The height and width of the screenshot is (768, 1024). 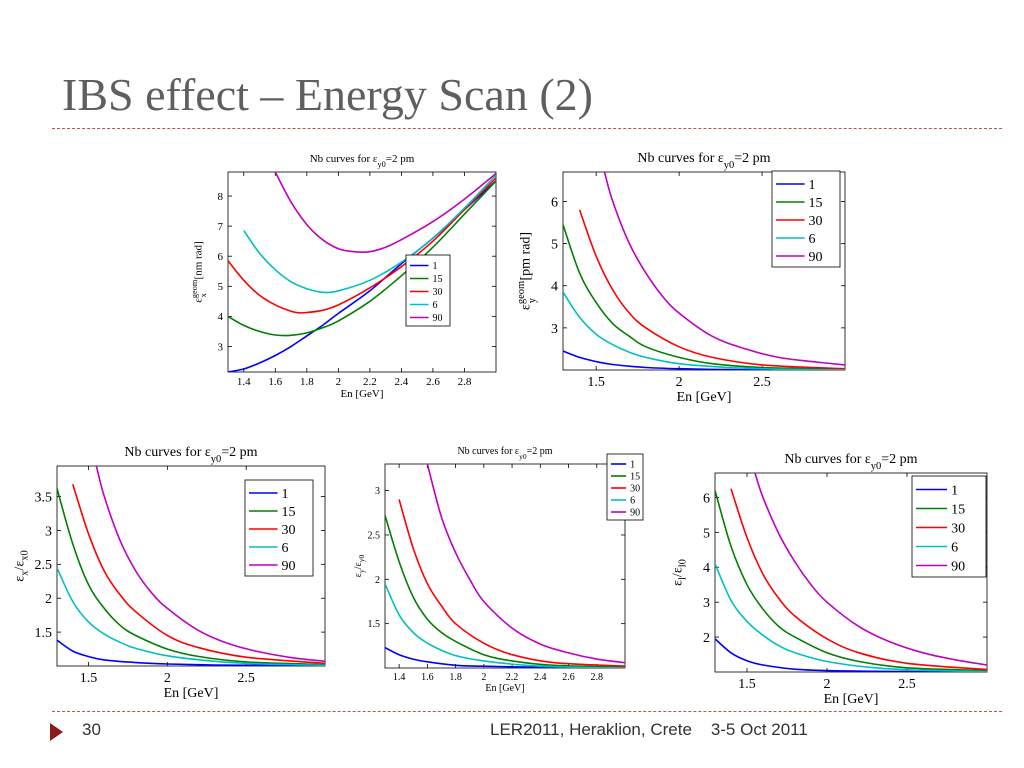 I want to click on y-tick-label: 2.5, so click(x=44, y=565).